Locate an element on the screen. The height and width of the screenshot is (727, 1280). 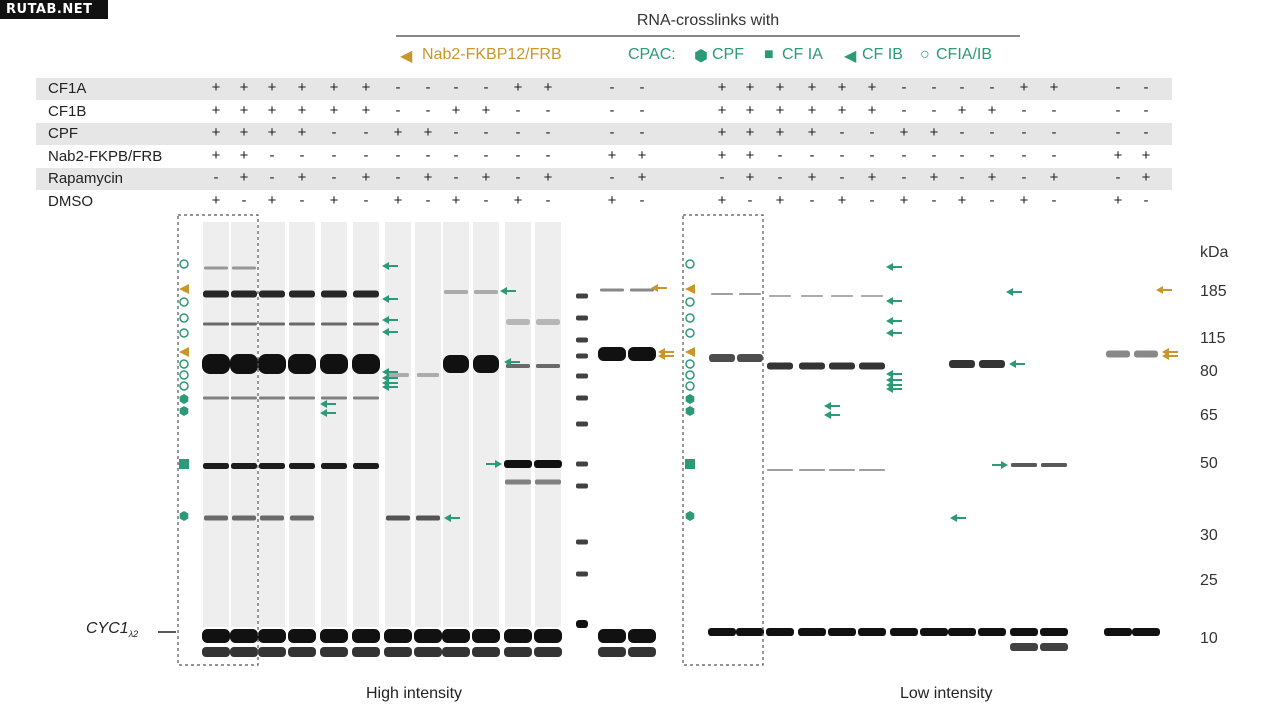
mw-unit: kDa is located at coordinates (1214, 252).